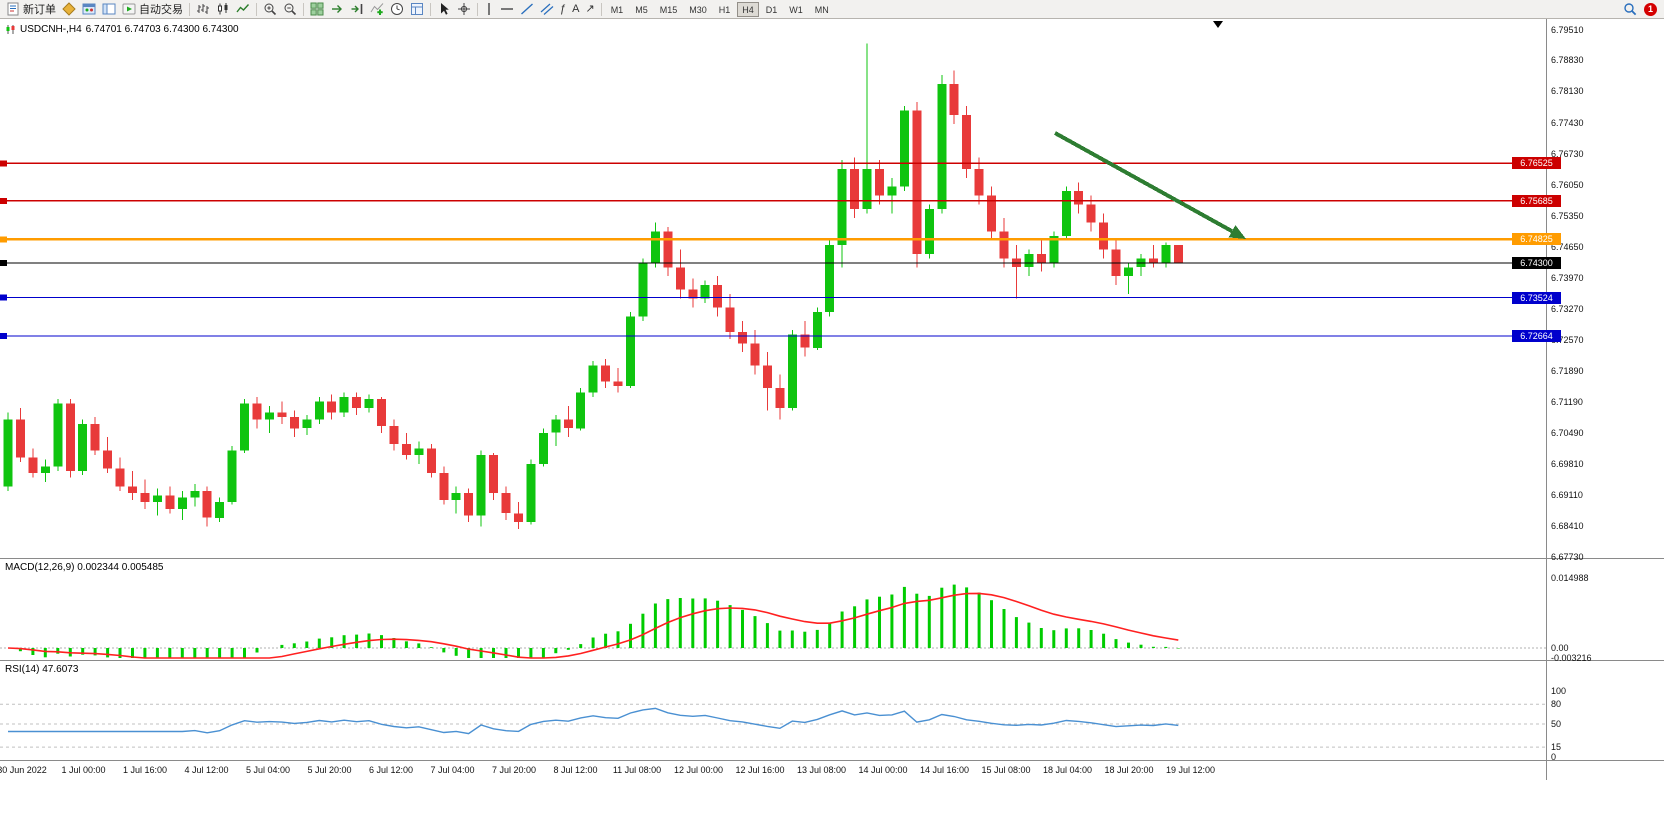 Image resolution: width=1664 pixels, height=830 pixels. Describe the element at coordinates (773, 609) in the screenshot. I see `macd-chart` at that location.